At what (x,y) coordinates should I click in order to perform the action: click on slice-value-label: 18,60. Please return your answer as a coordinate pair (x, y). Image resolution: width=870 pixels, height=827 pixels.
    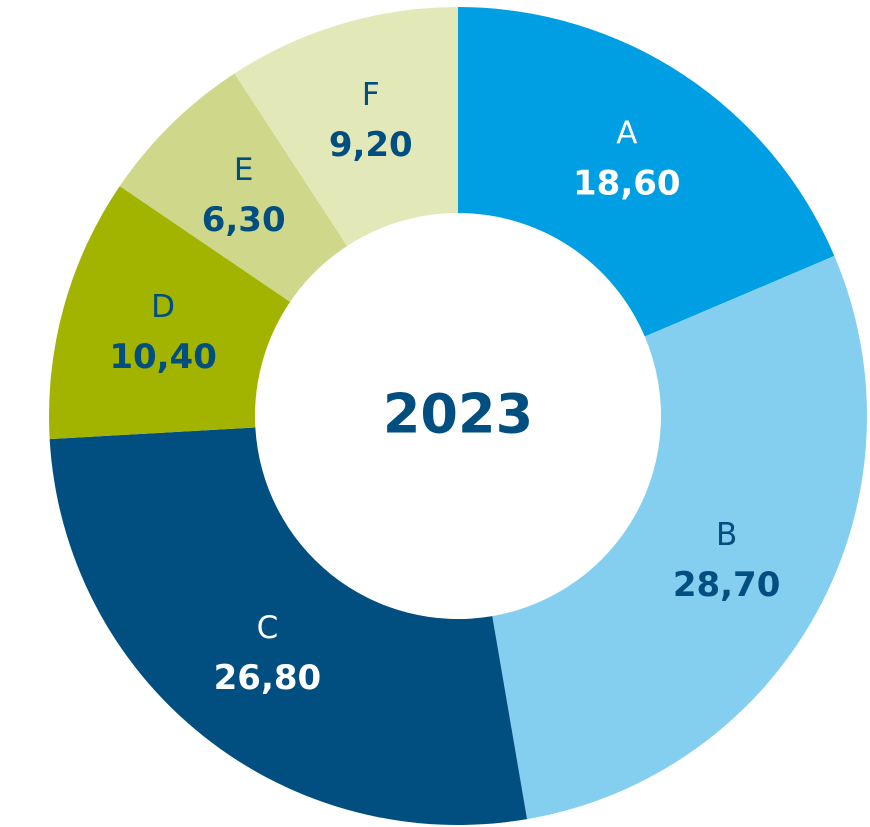
    Looking at the image, I should click on (627, 183).